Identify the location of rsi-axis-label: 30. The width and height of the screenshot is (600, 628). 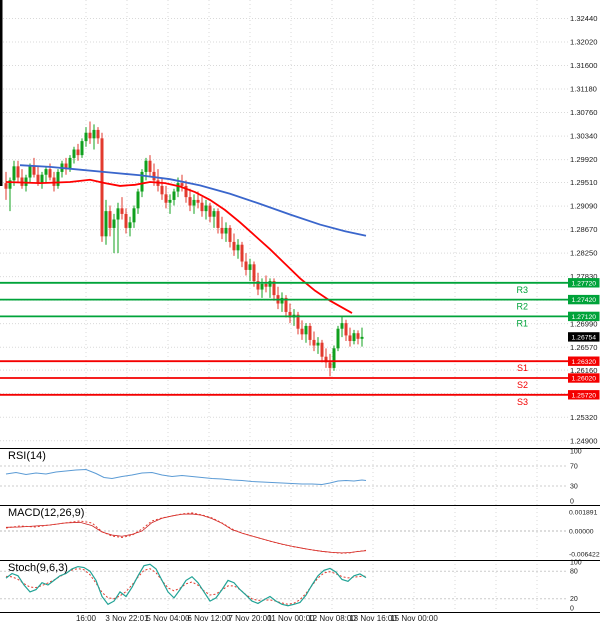
(574, 486).